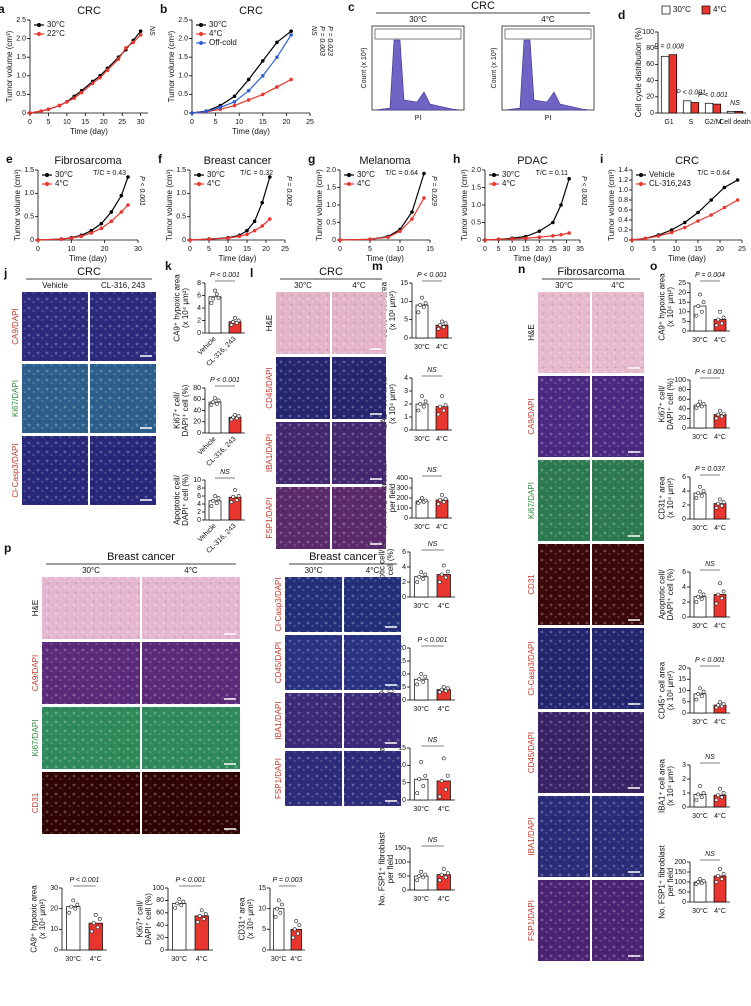  Describe the element at coordinates (2, 9) in the screenshot. I see `panel-letter: a` at that location.